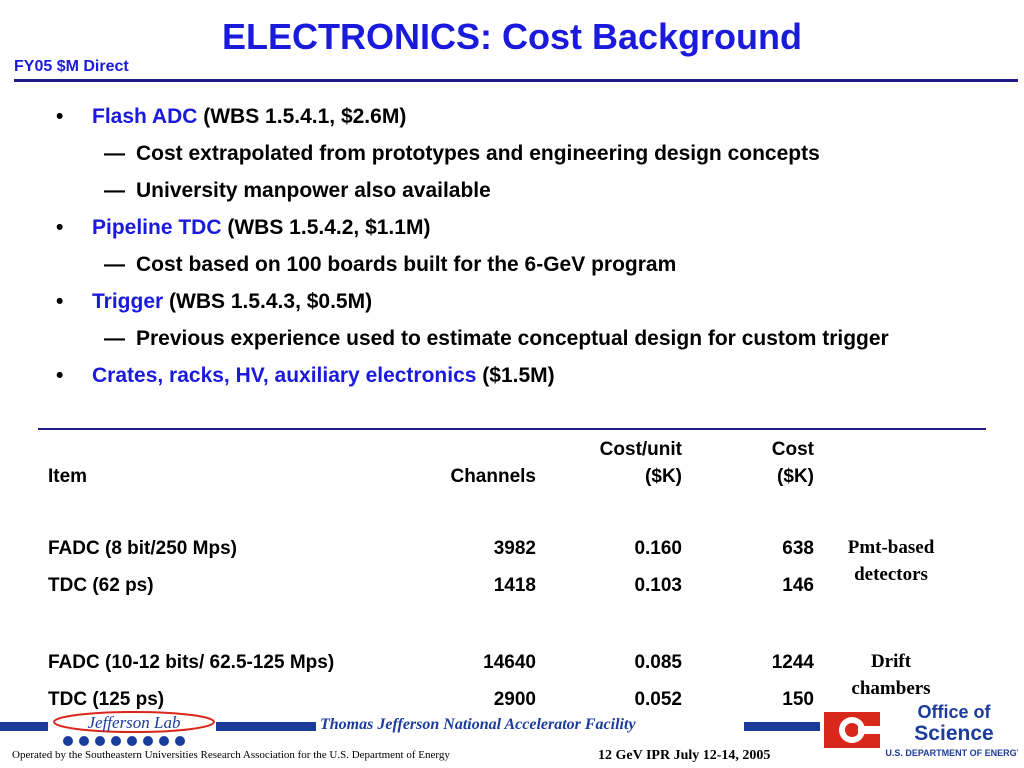 Image resolution: width=1024 pixels, height=768 pixels. I want to click on table-row: TDC (62 ps) 1418 0.103 146, so click(431, 585).